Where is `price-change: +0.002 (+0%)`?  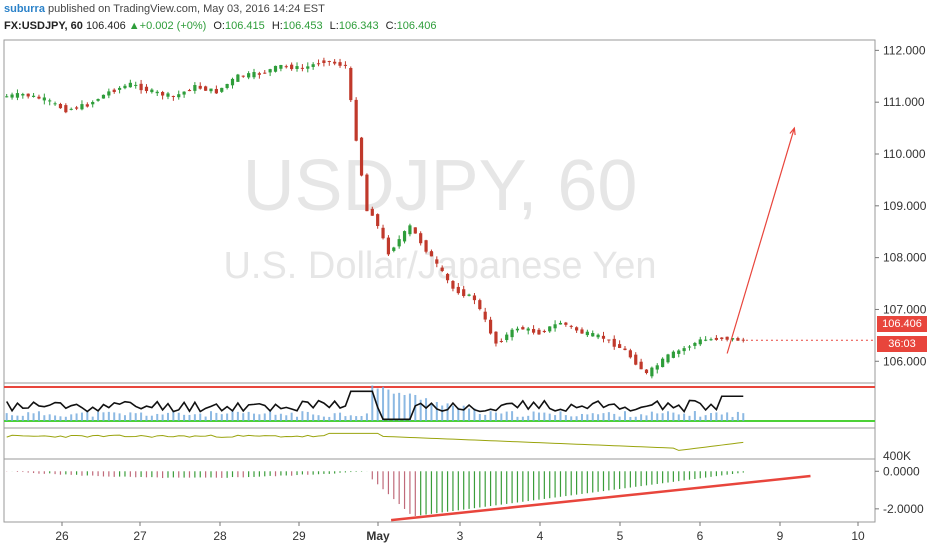
price-change: +0.002 (+0%) is located at coordinates (173, 26).